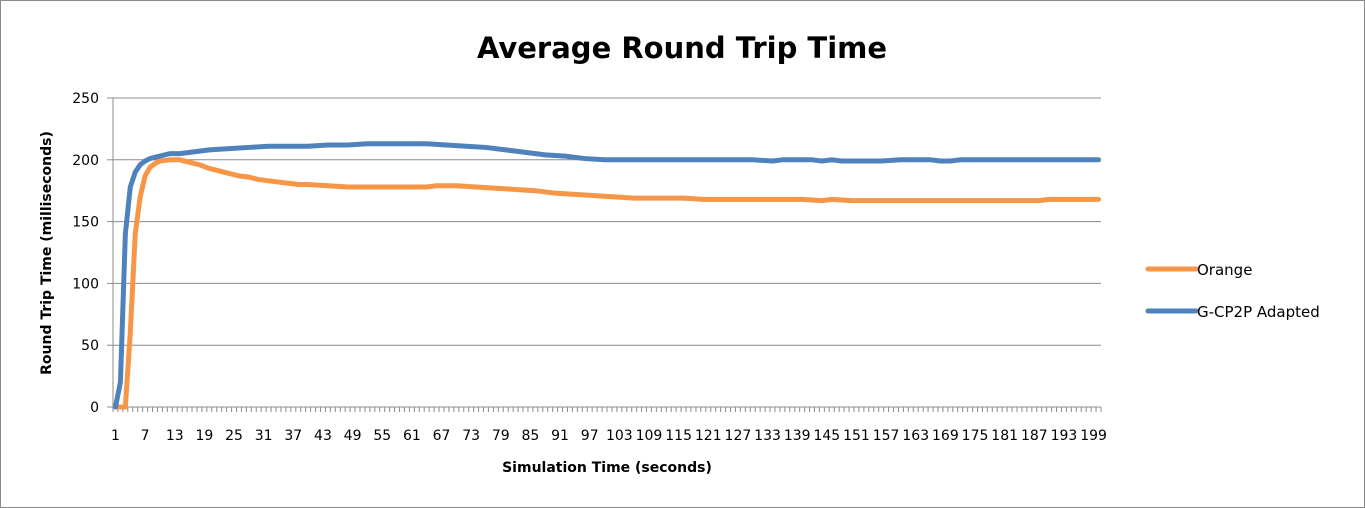  Describe the element at coordinates (886, 436) in the screenshot. I see `x-tick-label: 157` at that location.